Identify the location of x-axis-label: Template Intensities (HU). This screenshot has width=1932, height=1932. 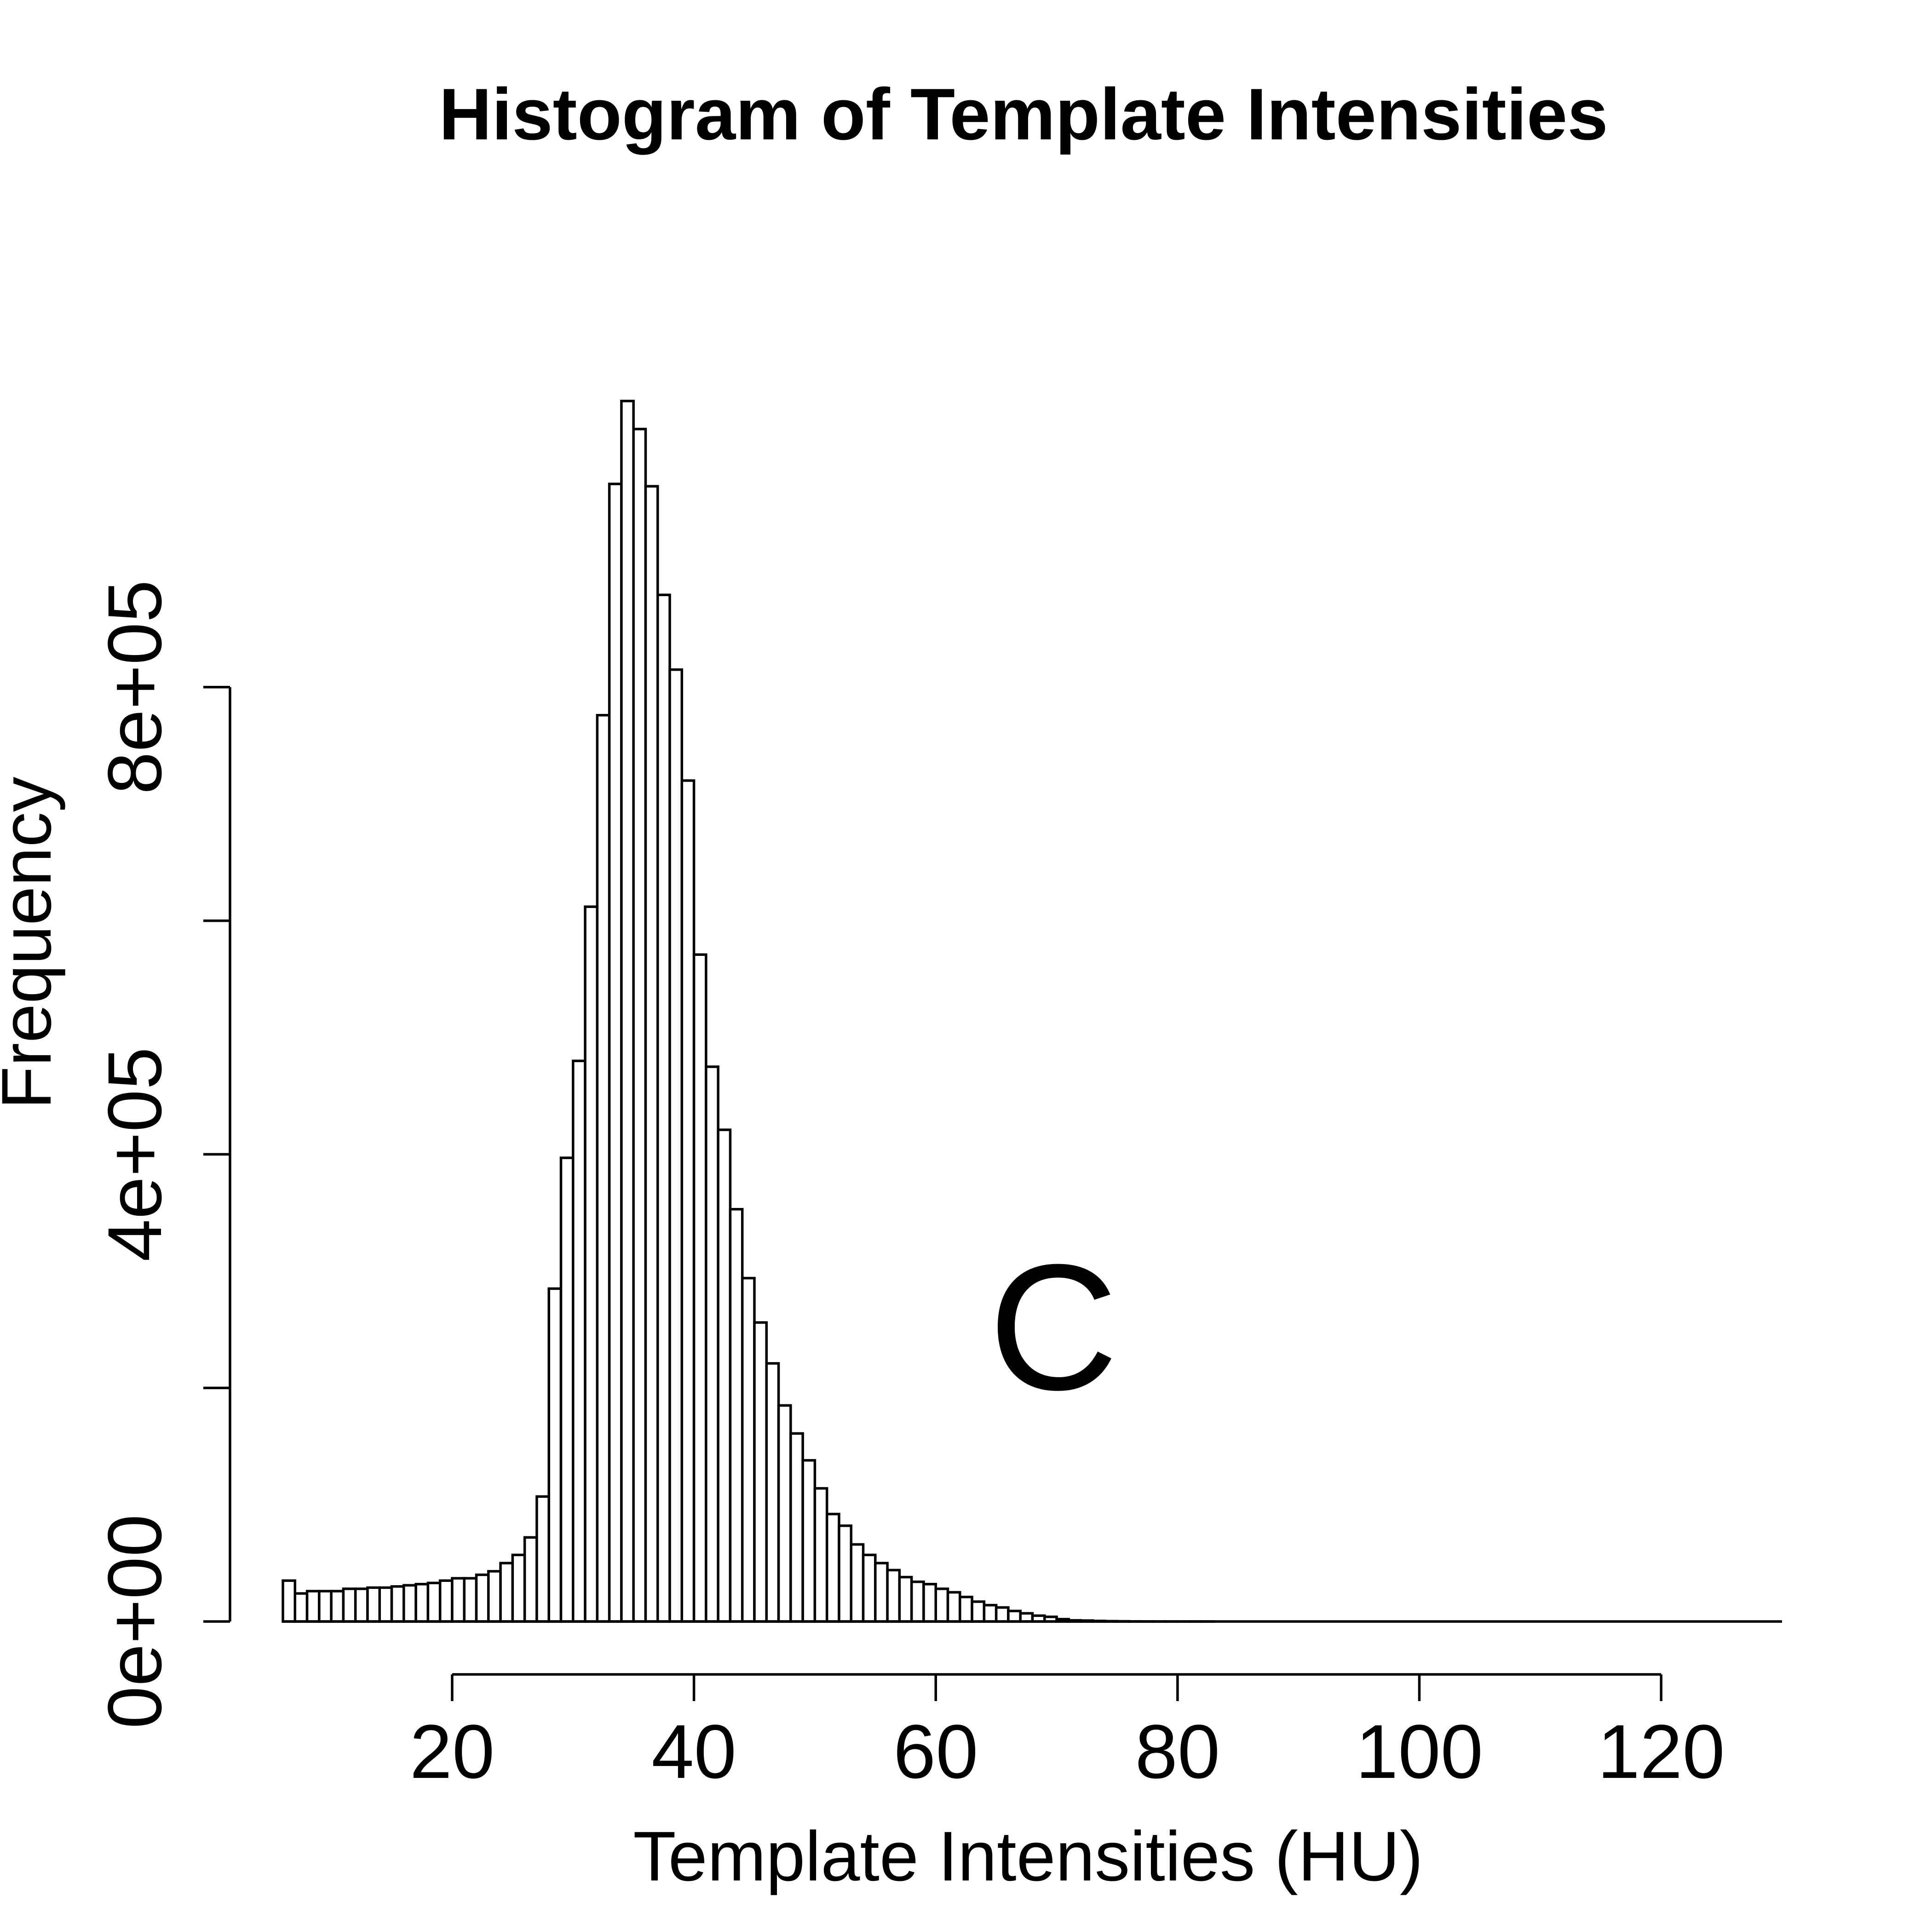
(1028, 1856).